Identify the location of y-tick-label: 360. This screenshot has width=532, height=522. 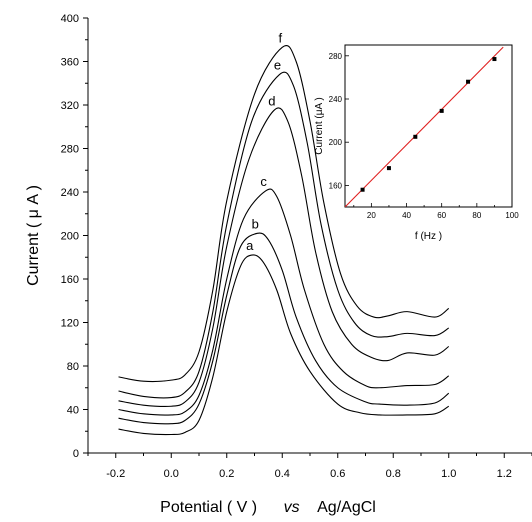
(70, 63).